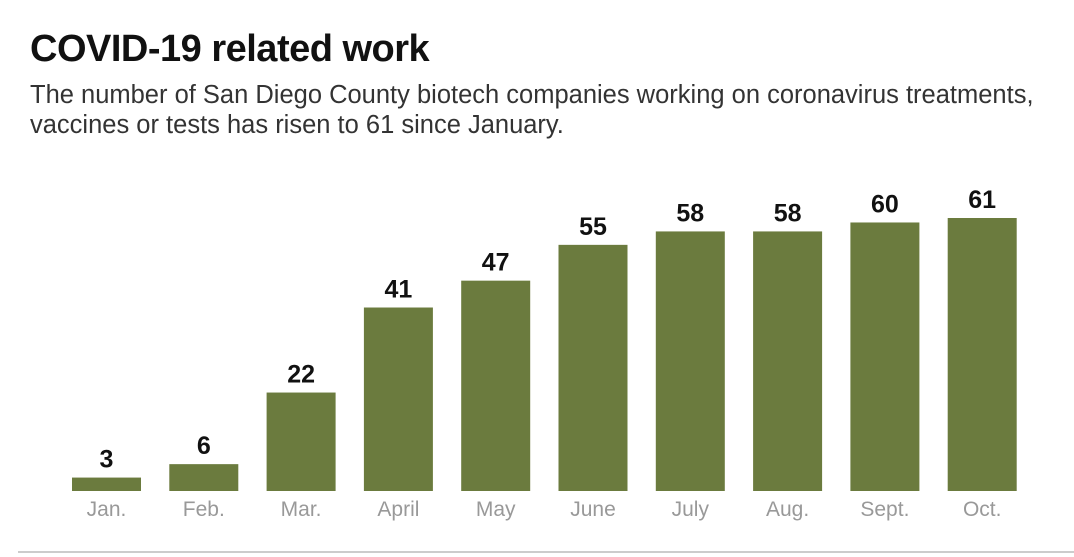 Image resolution: width=1074 pixels, height=557 pixels. I want to click on data-label: 61, so click(982, 200).